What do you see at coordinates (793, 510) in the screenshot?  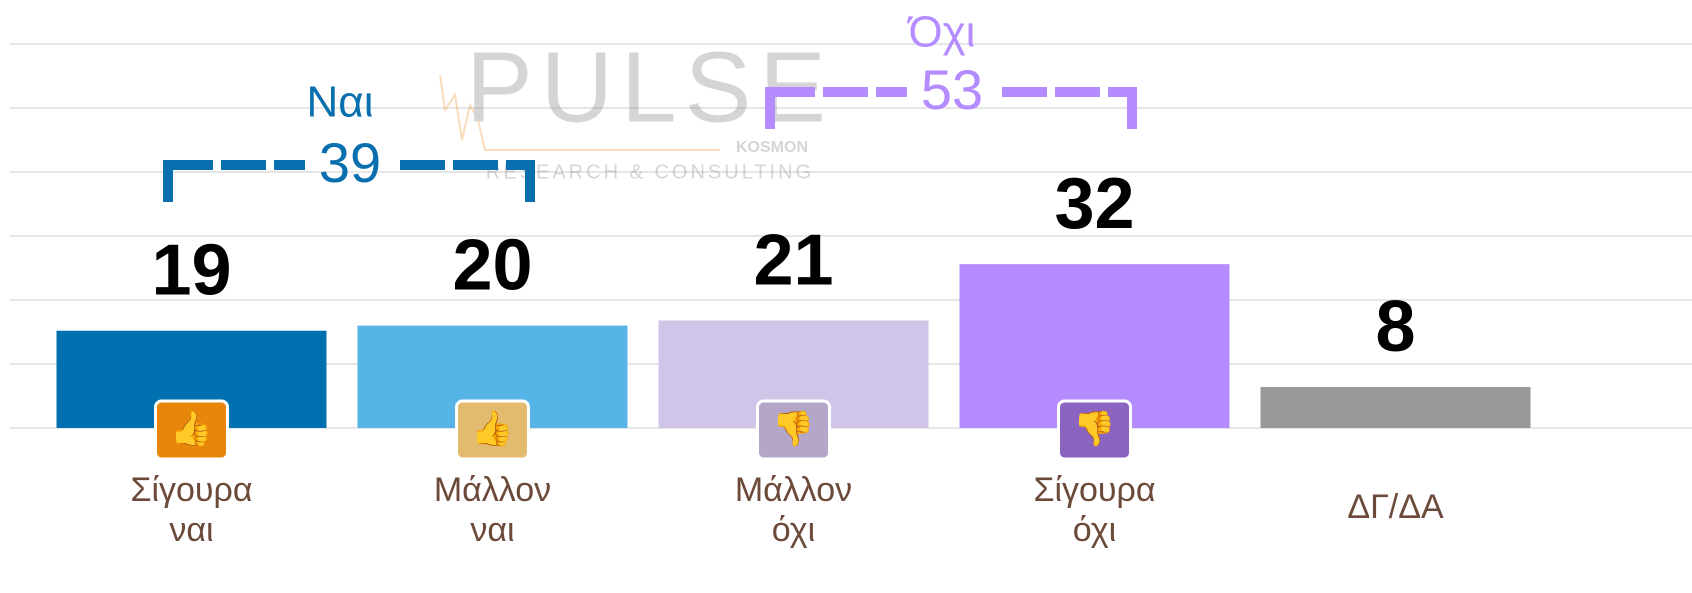 I see `category-label: Μάλλον όχι` at bounding box center [793, 510].